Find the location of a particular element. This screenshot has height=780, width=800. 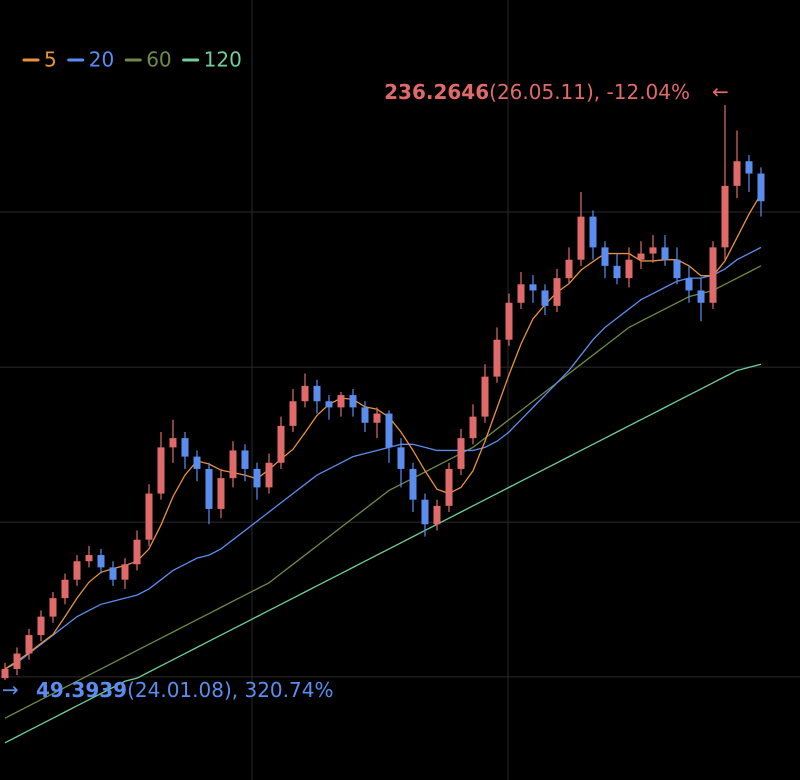

low-arrow: → is located at coordinates (10, 690).